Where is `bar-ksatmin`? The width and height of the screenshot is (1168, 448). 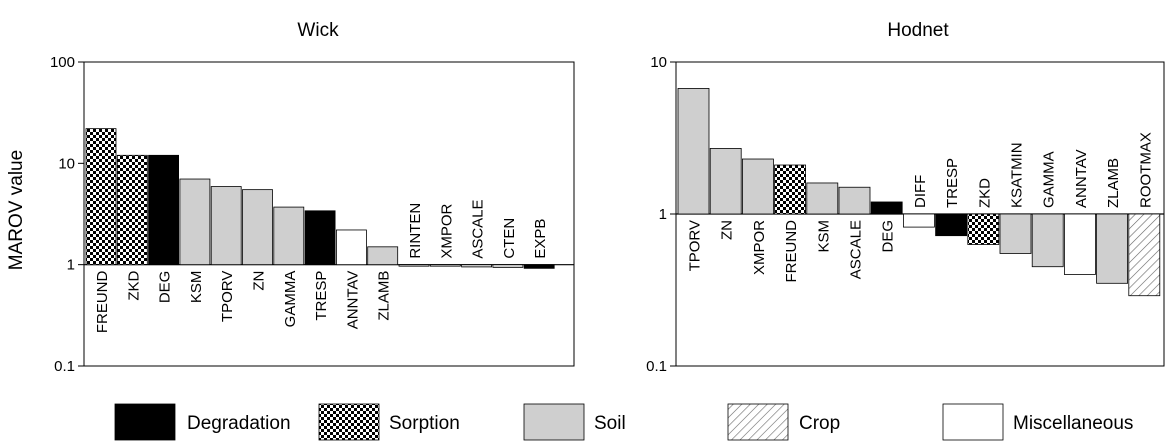 bar-ksatmin is located at coordinates (1015, 233).